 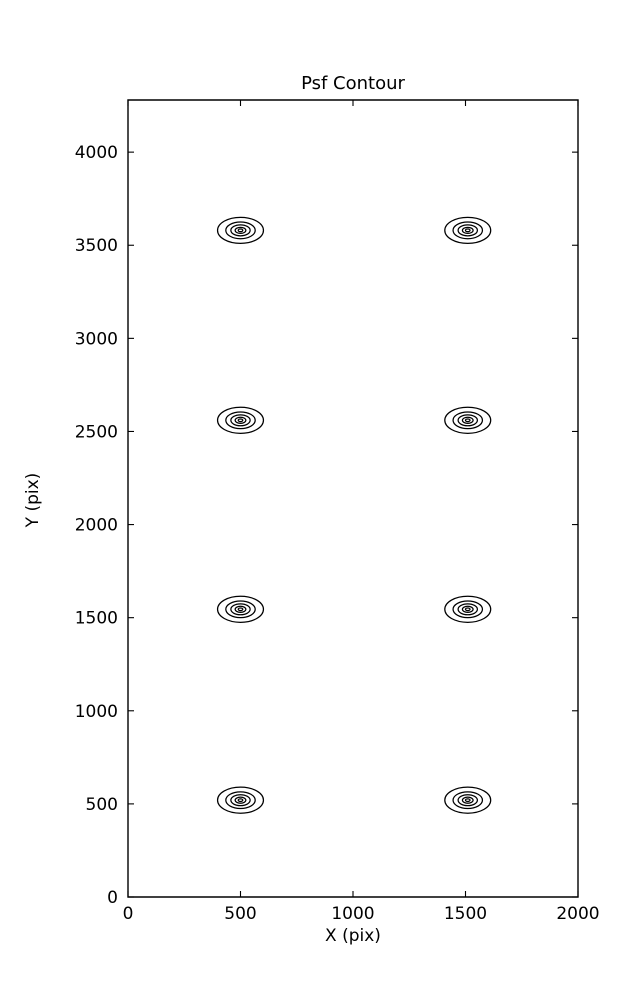 I want to click on y-tick-label: 3500, so click(x=96, y=246).